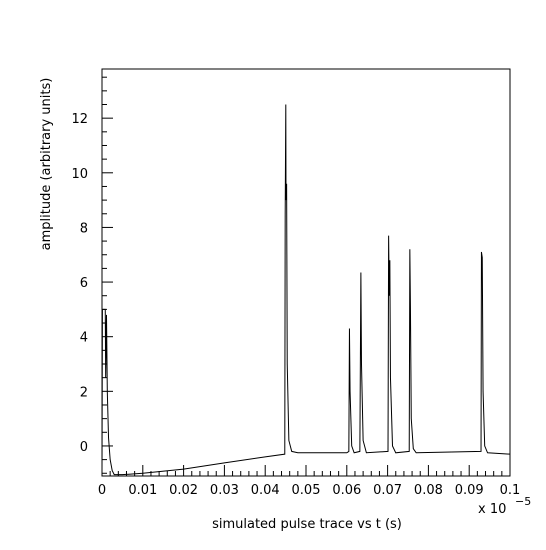 This screenshot has width=546, height=550. I want to click on x-tick-label: 0.05, so click(306, 490).